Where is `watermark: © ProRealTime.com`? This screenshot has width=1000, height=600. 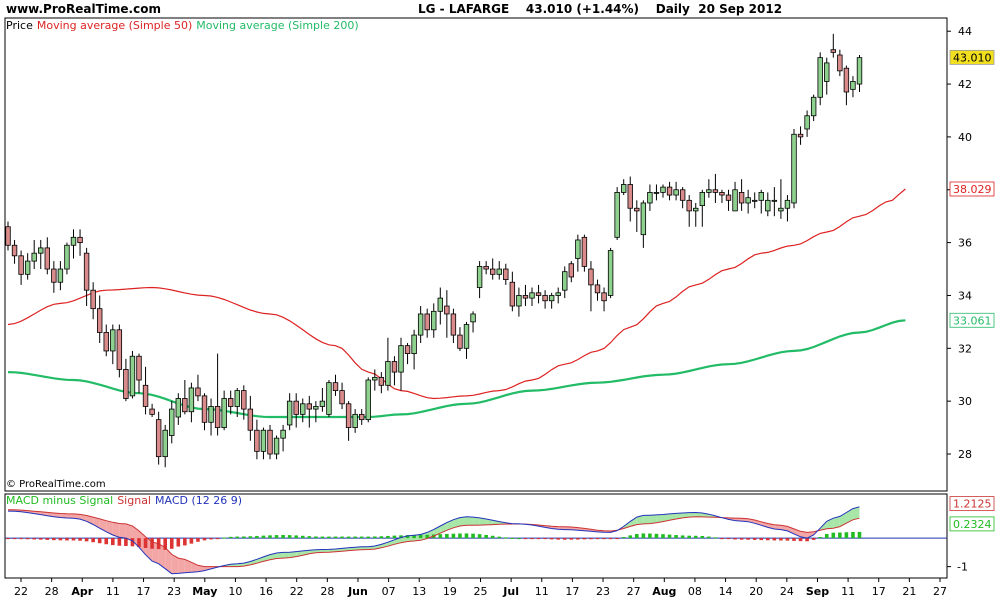
watermark: © ProRealTime.com is located at coordinates (56, 484).